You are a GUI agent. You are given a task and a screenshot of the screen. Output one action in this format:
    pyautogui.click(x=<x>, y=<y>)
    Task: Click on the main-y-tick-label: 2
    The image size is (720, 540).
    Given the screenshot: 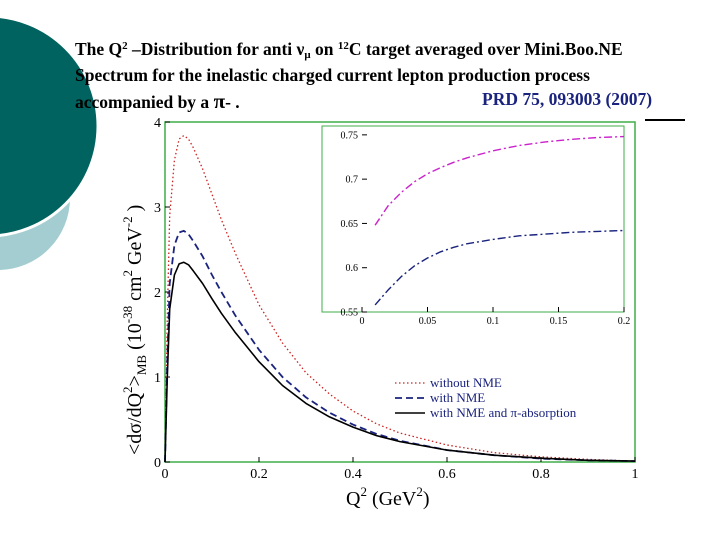 What is the action you would take?
    pyautogui.click(x=157, y=293)
    